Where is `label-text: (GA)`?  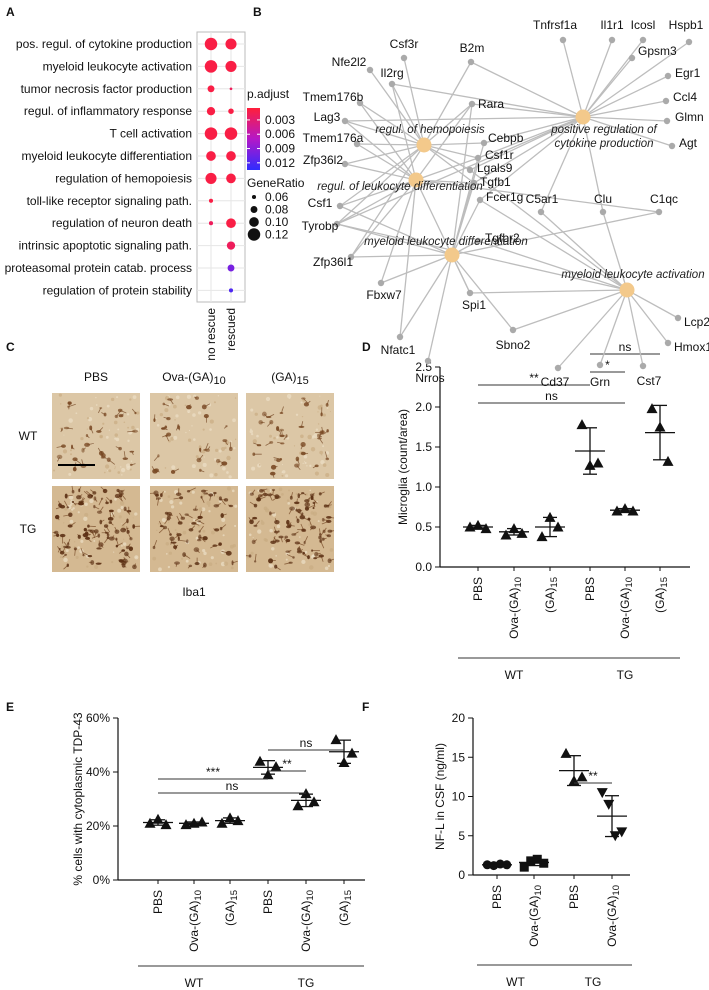
label-text: (GA) is located at coordinates (344, 913).